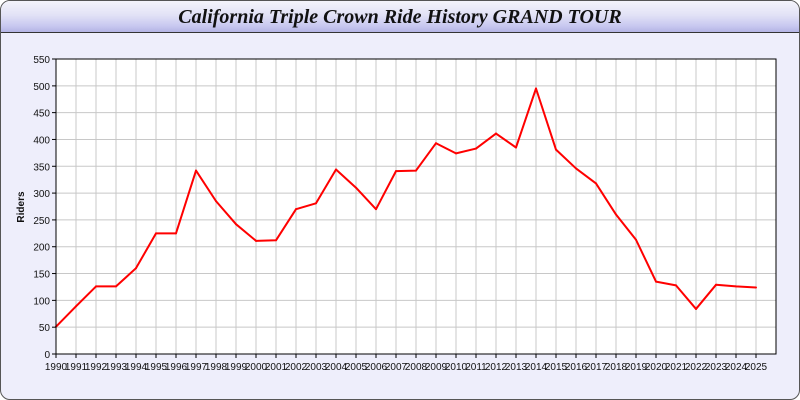  I want to click on x-tick-label: 1991, so click(76, 367).